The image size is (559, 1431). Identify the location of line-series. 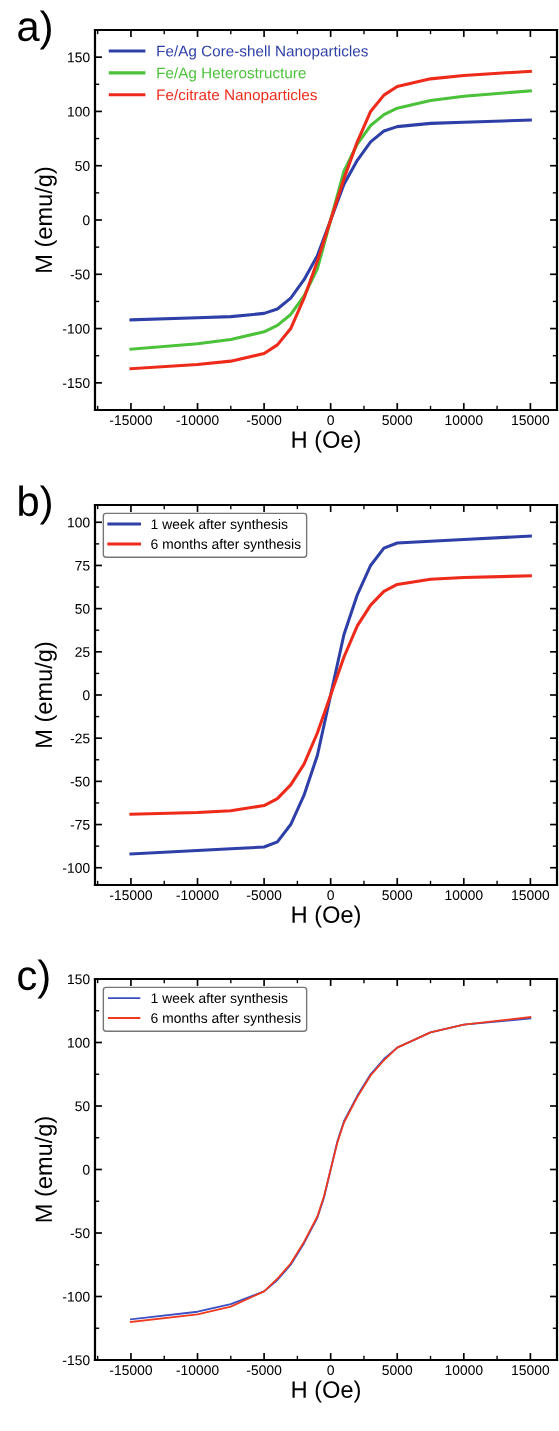
(330, 695).